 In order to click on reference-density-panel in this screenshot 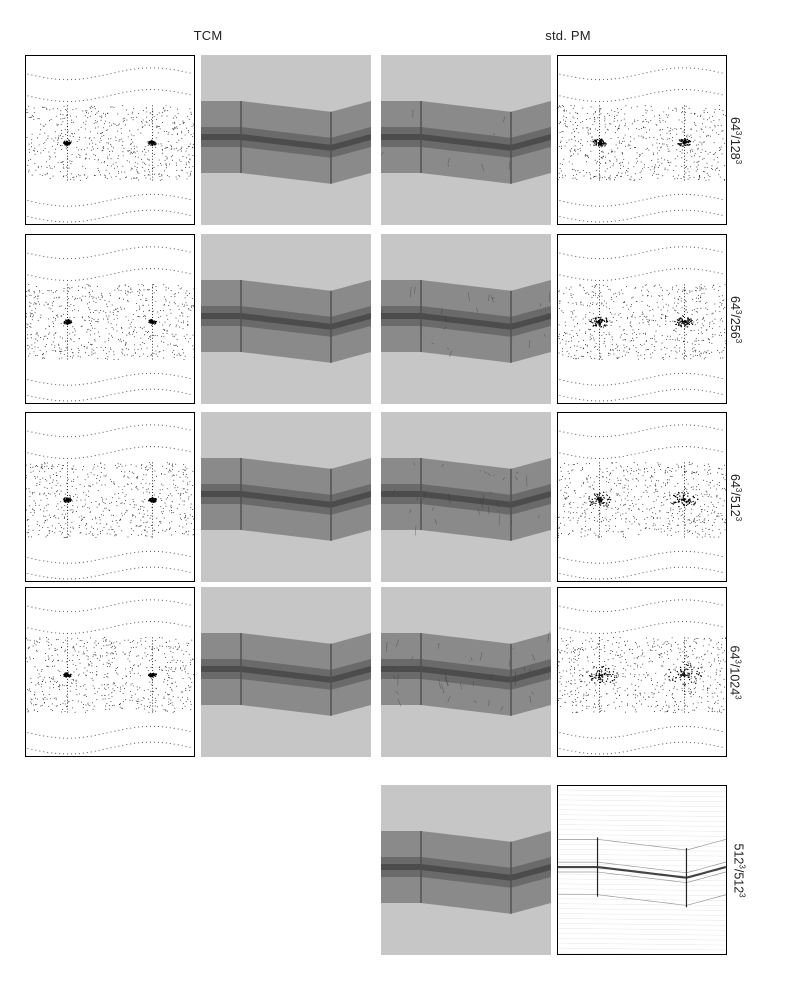, I will do `click(466, 870)`.